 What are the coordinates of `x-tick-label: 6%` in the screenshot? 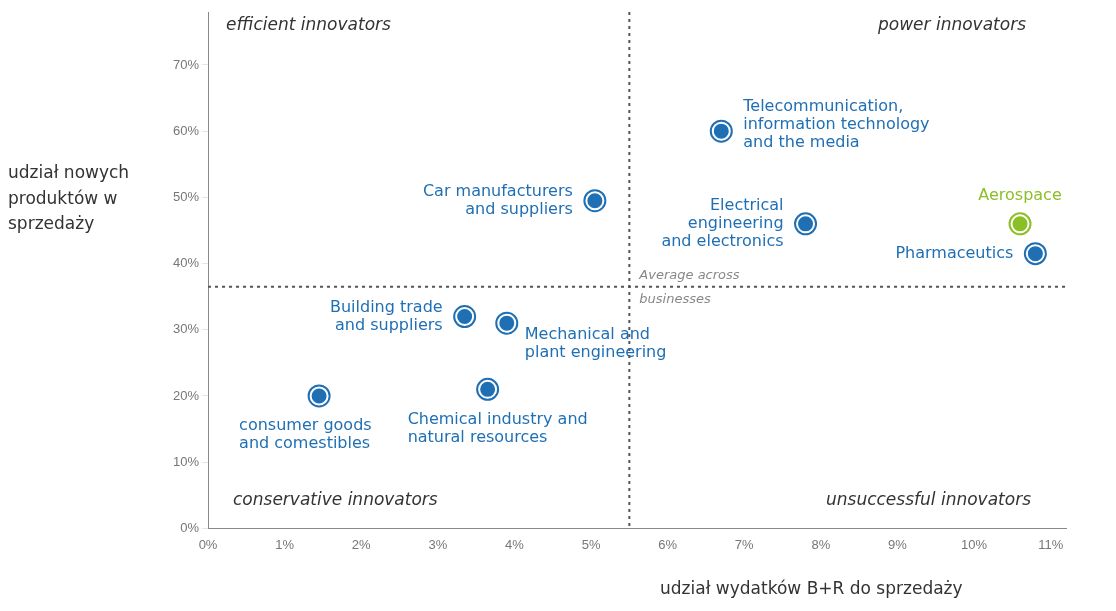 It's located at (668, 544).